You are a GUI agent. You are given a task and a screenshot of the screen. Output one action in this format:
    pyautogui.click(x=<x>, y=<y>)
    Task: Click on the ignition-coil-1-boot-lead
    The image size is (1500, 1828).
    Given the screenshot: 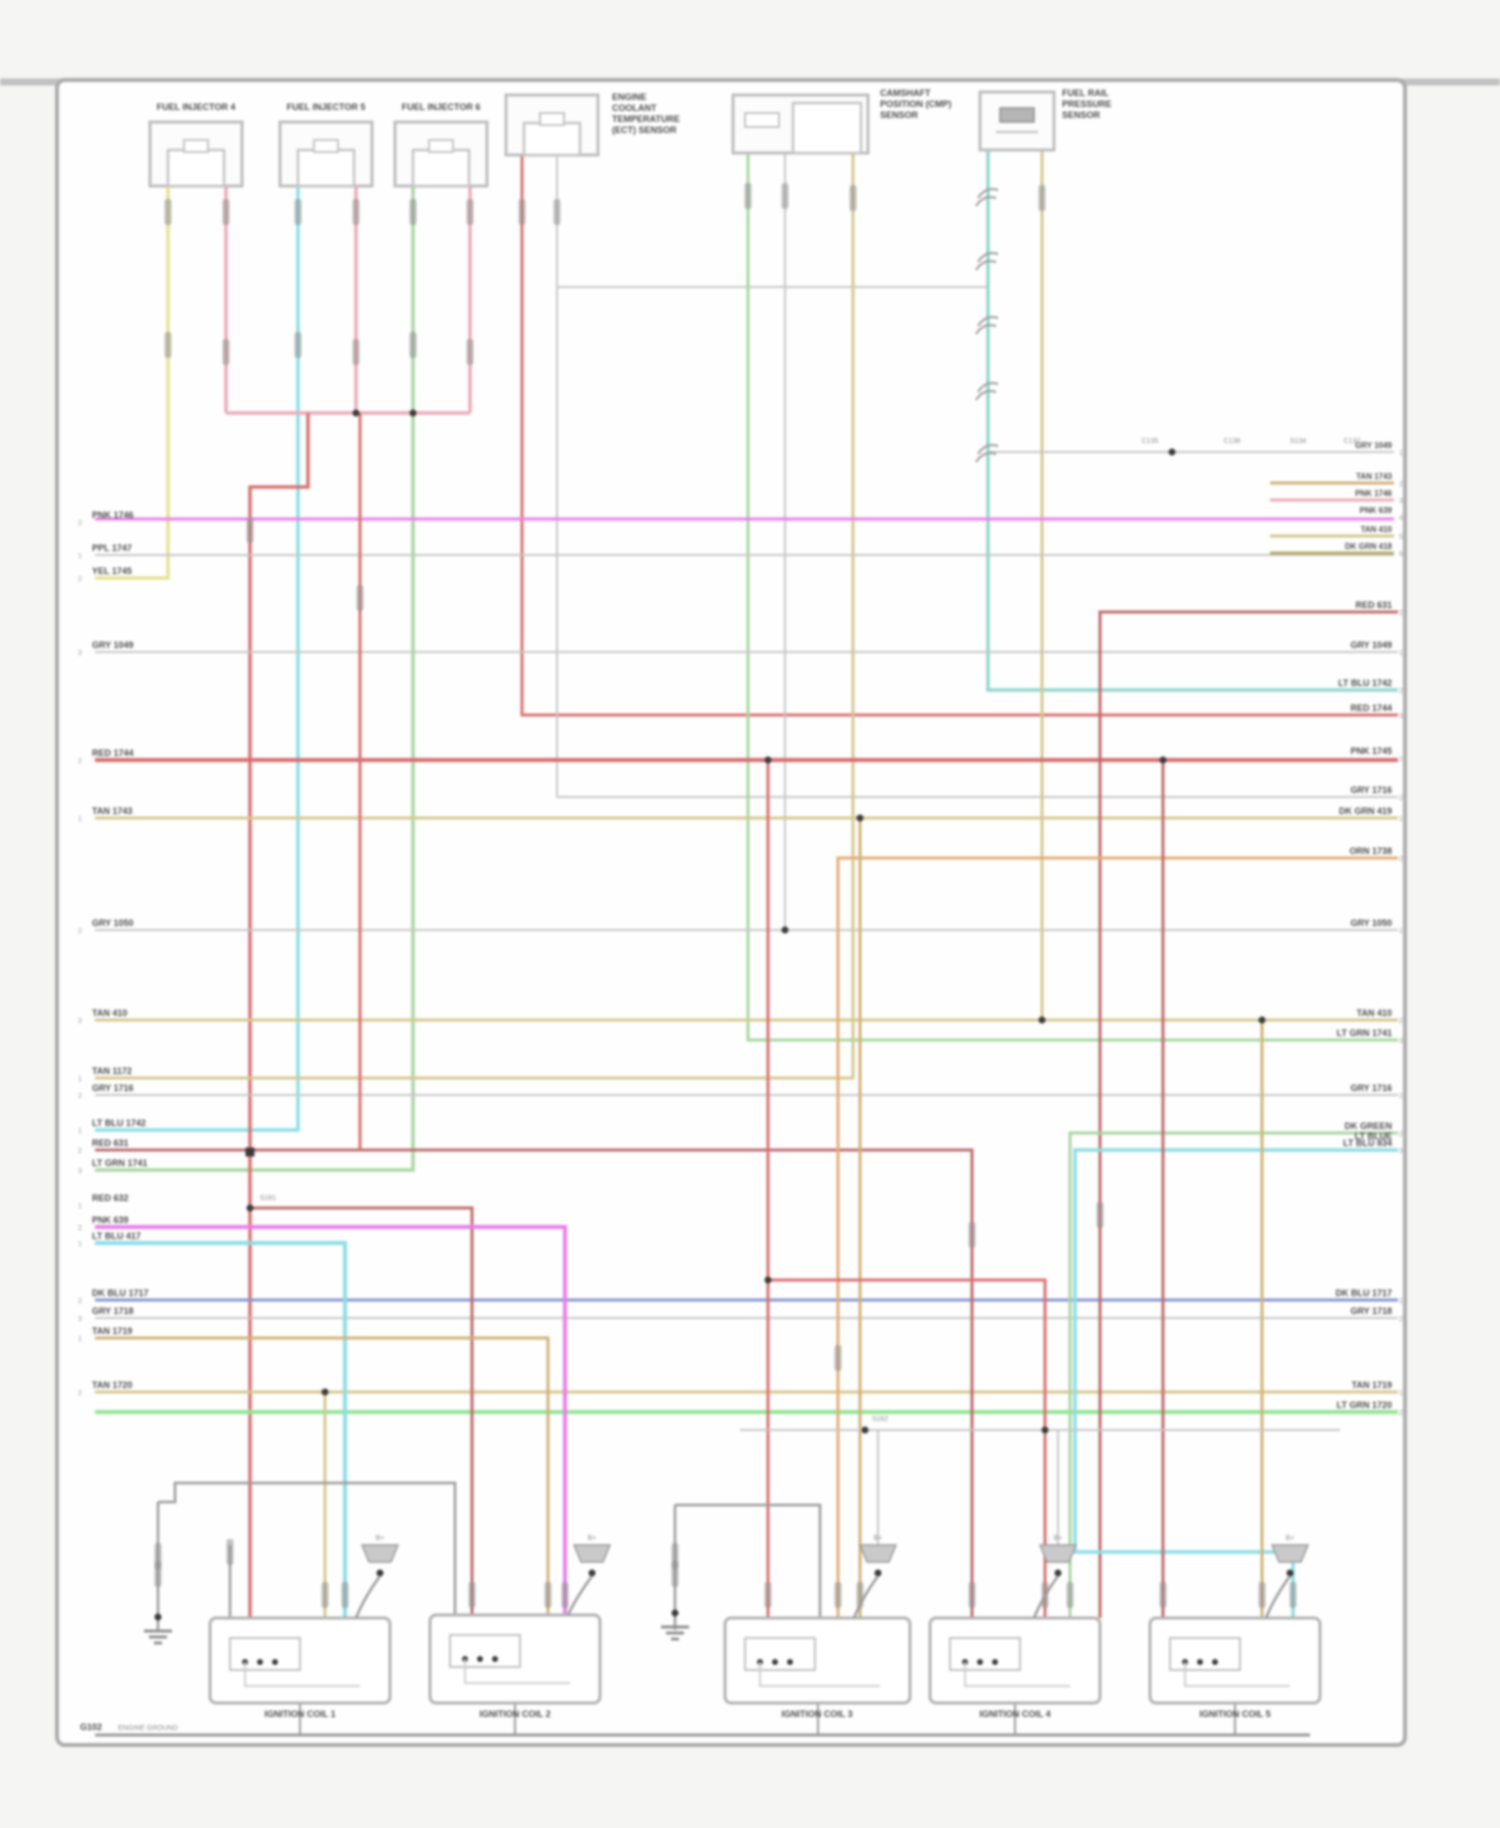 What is the action you would take?
    pyautogui.click(x=368, y=1597)
    